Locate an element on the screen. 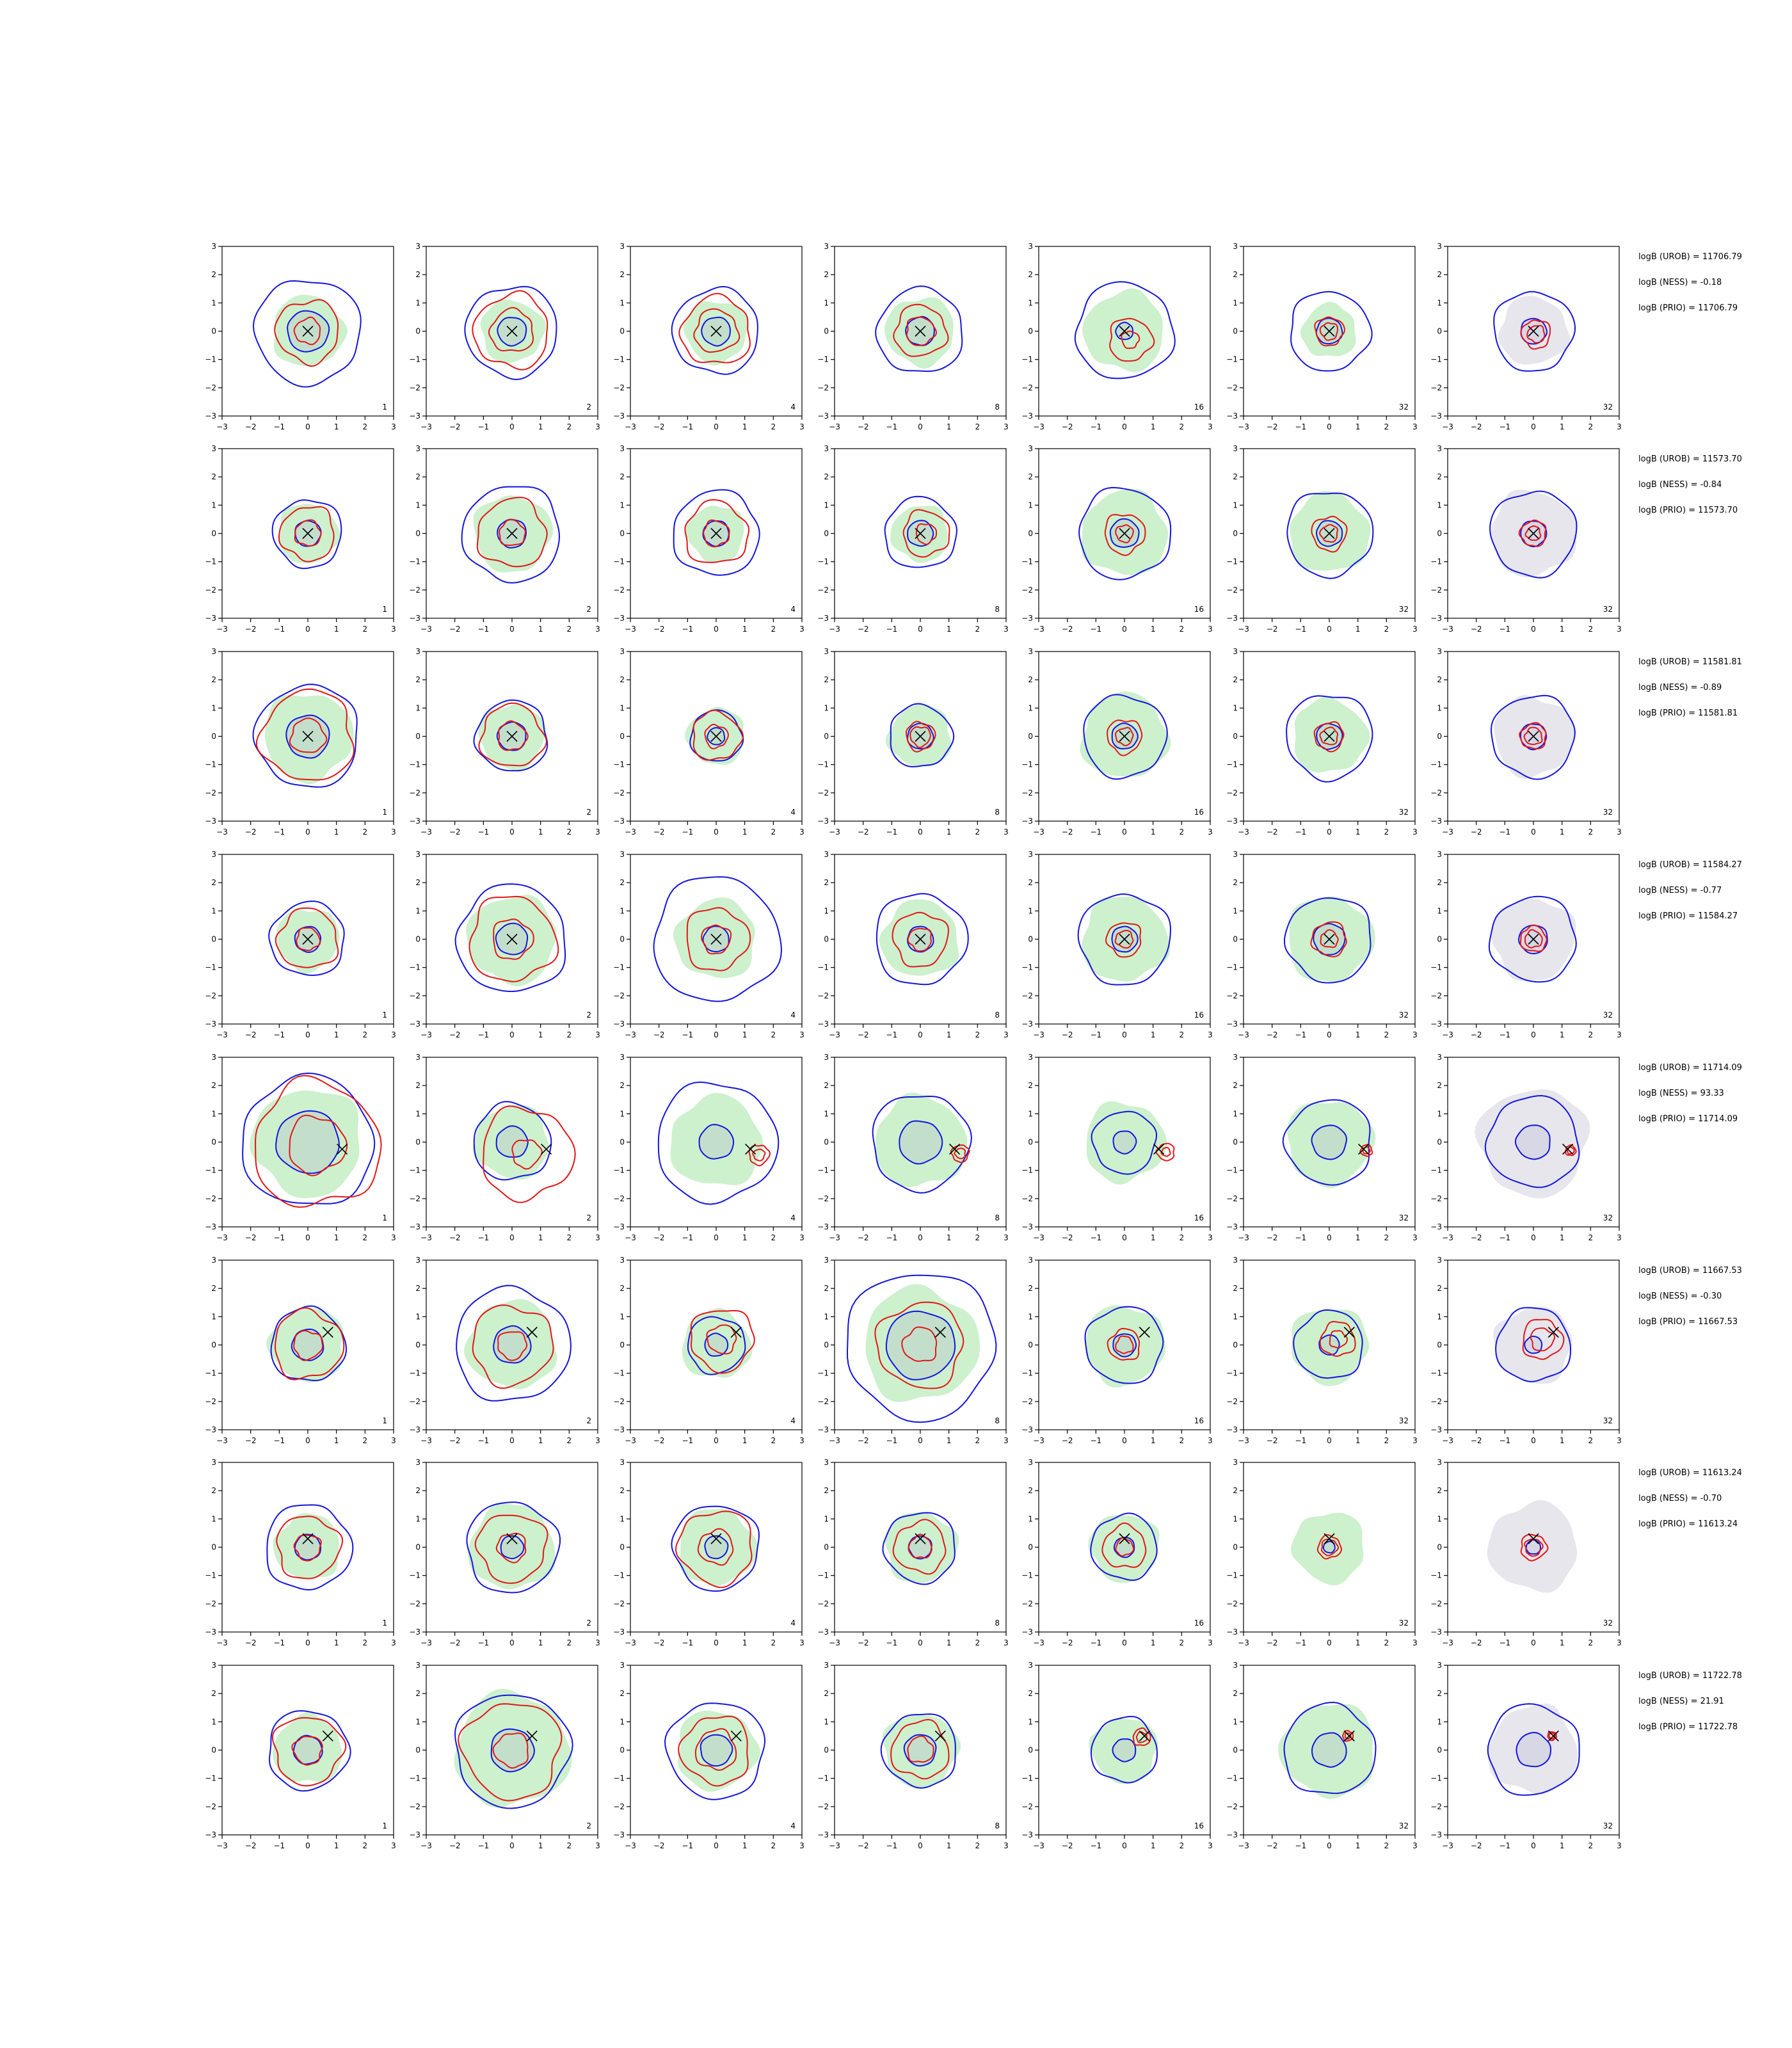 This screenshot has width=1792, height=2048. stat-text: logB (PRIO) = 11613.24 is located at coordinates (1688, 1524).